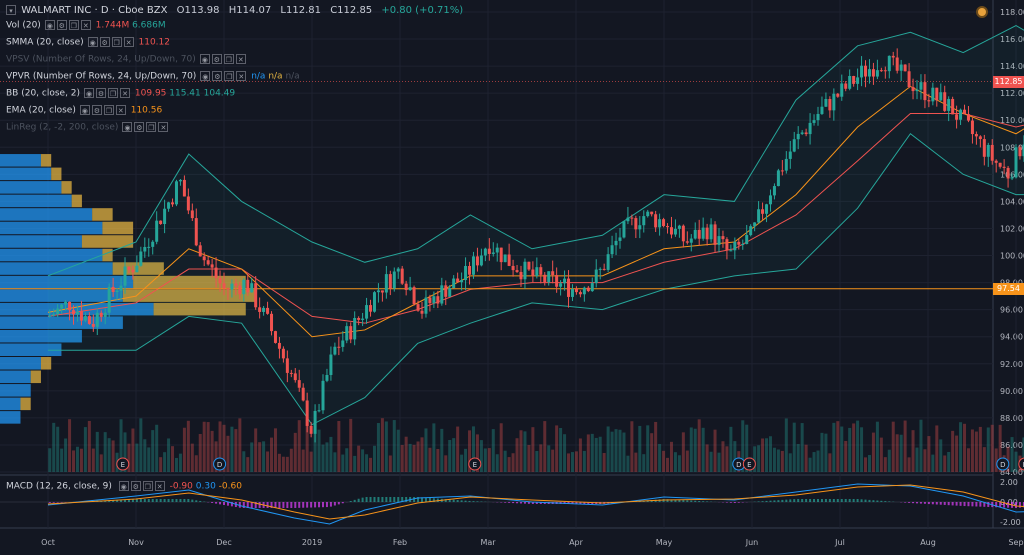 Image resolution: width=1024 pixels, height=555 pixels. What do you see at coordinates (11, 10) in the screenshot?
I see `collapse-icon: ▾` at bounding box center [11, 10].